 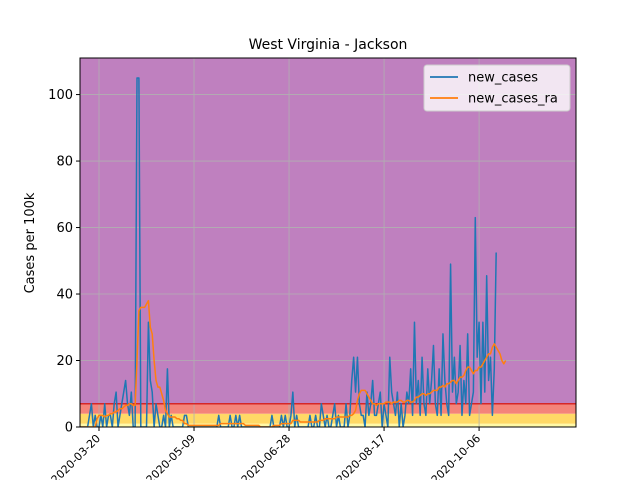 I want to click on y-tick-label: 80, so click(x=64, y=162).